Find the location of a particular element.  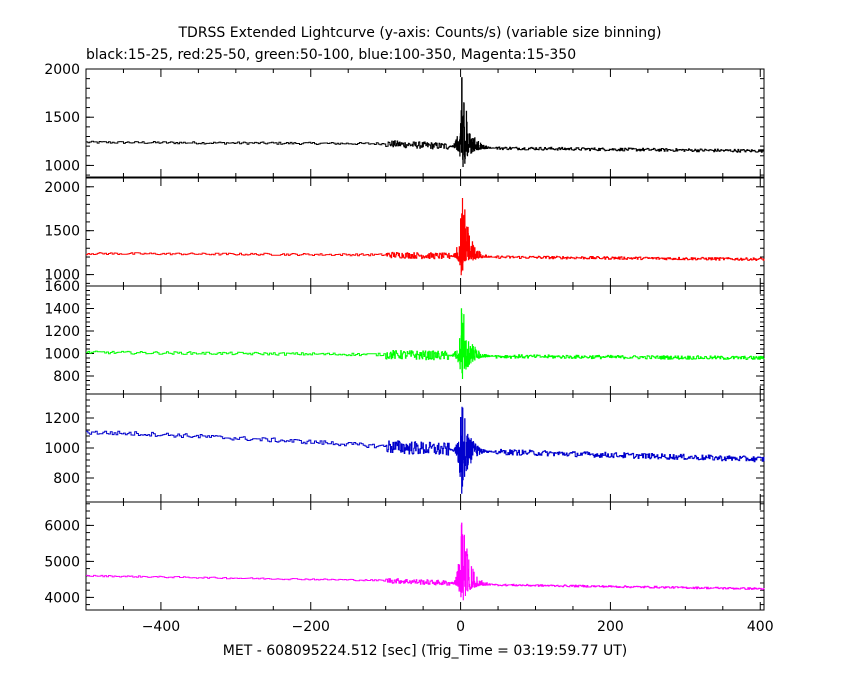

x-tick-label: 0 is located at coordinates (460, 627).